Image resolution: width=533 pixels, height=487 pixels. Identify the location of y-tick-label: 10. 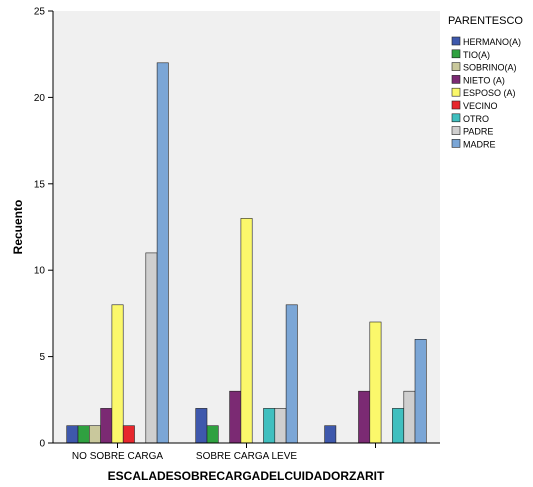
(40, 271).